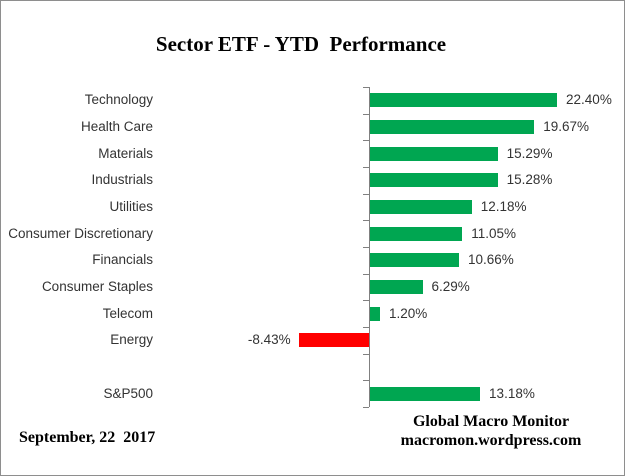  What do you see at coordinates (116, 126) in the screenshot?
I see `category-label: Health Care` at bounding box center [116, 126].